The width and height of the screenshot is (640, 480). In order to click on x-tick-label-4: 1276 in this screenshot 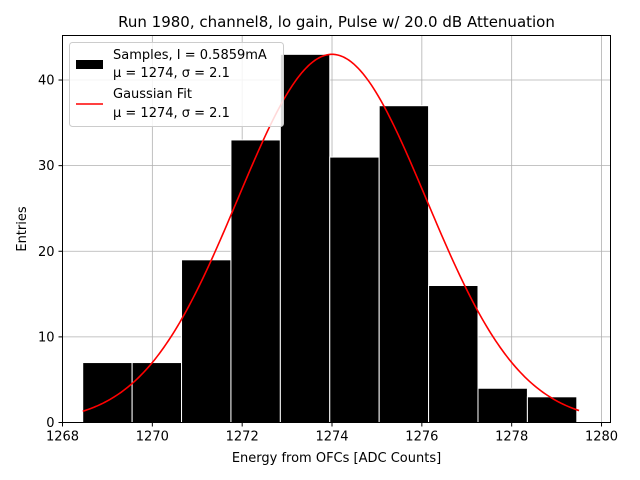, I will do `click(421, 437)`.